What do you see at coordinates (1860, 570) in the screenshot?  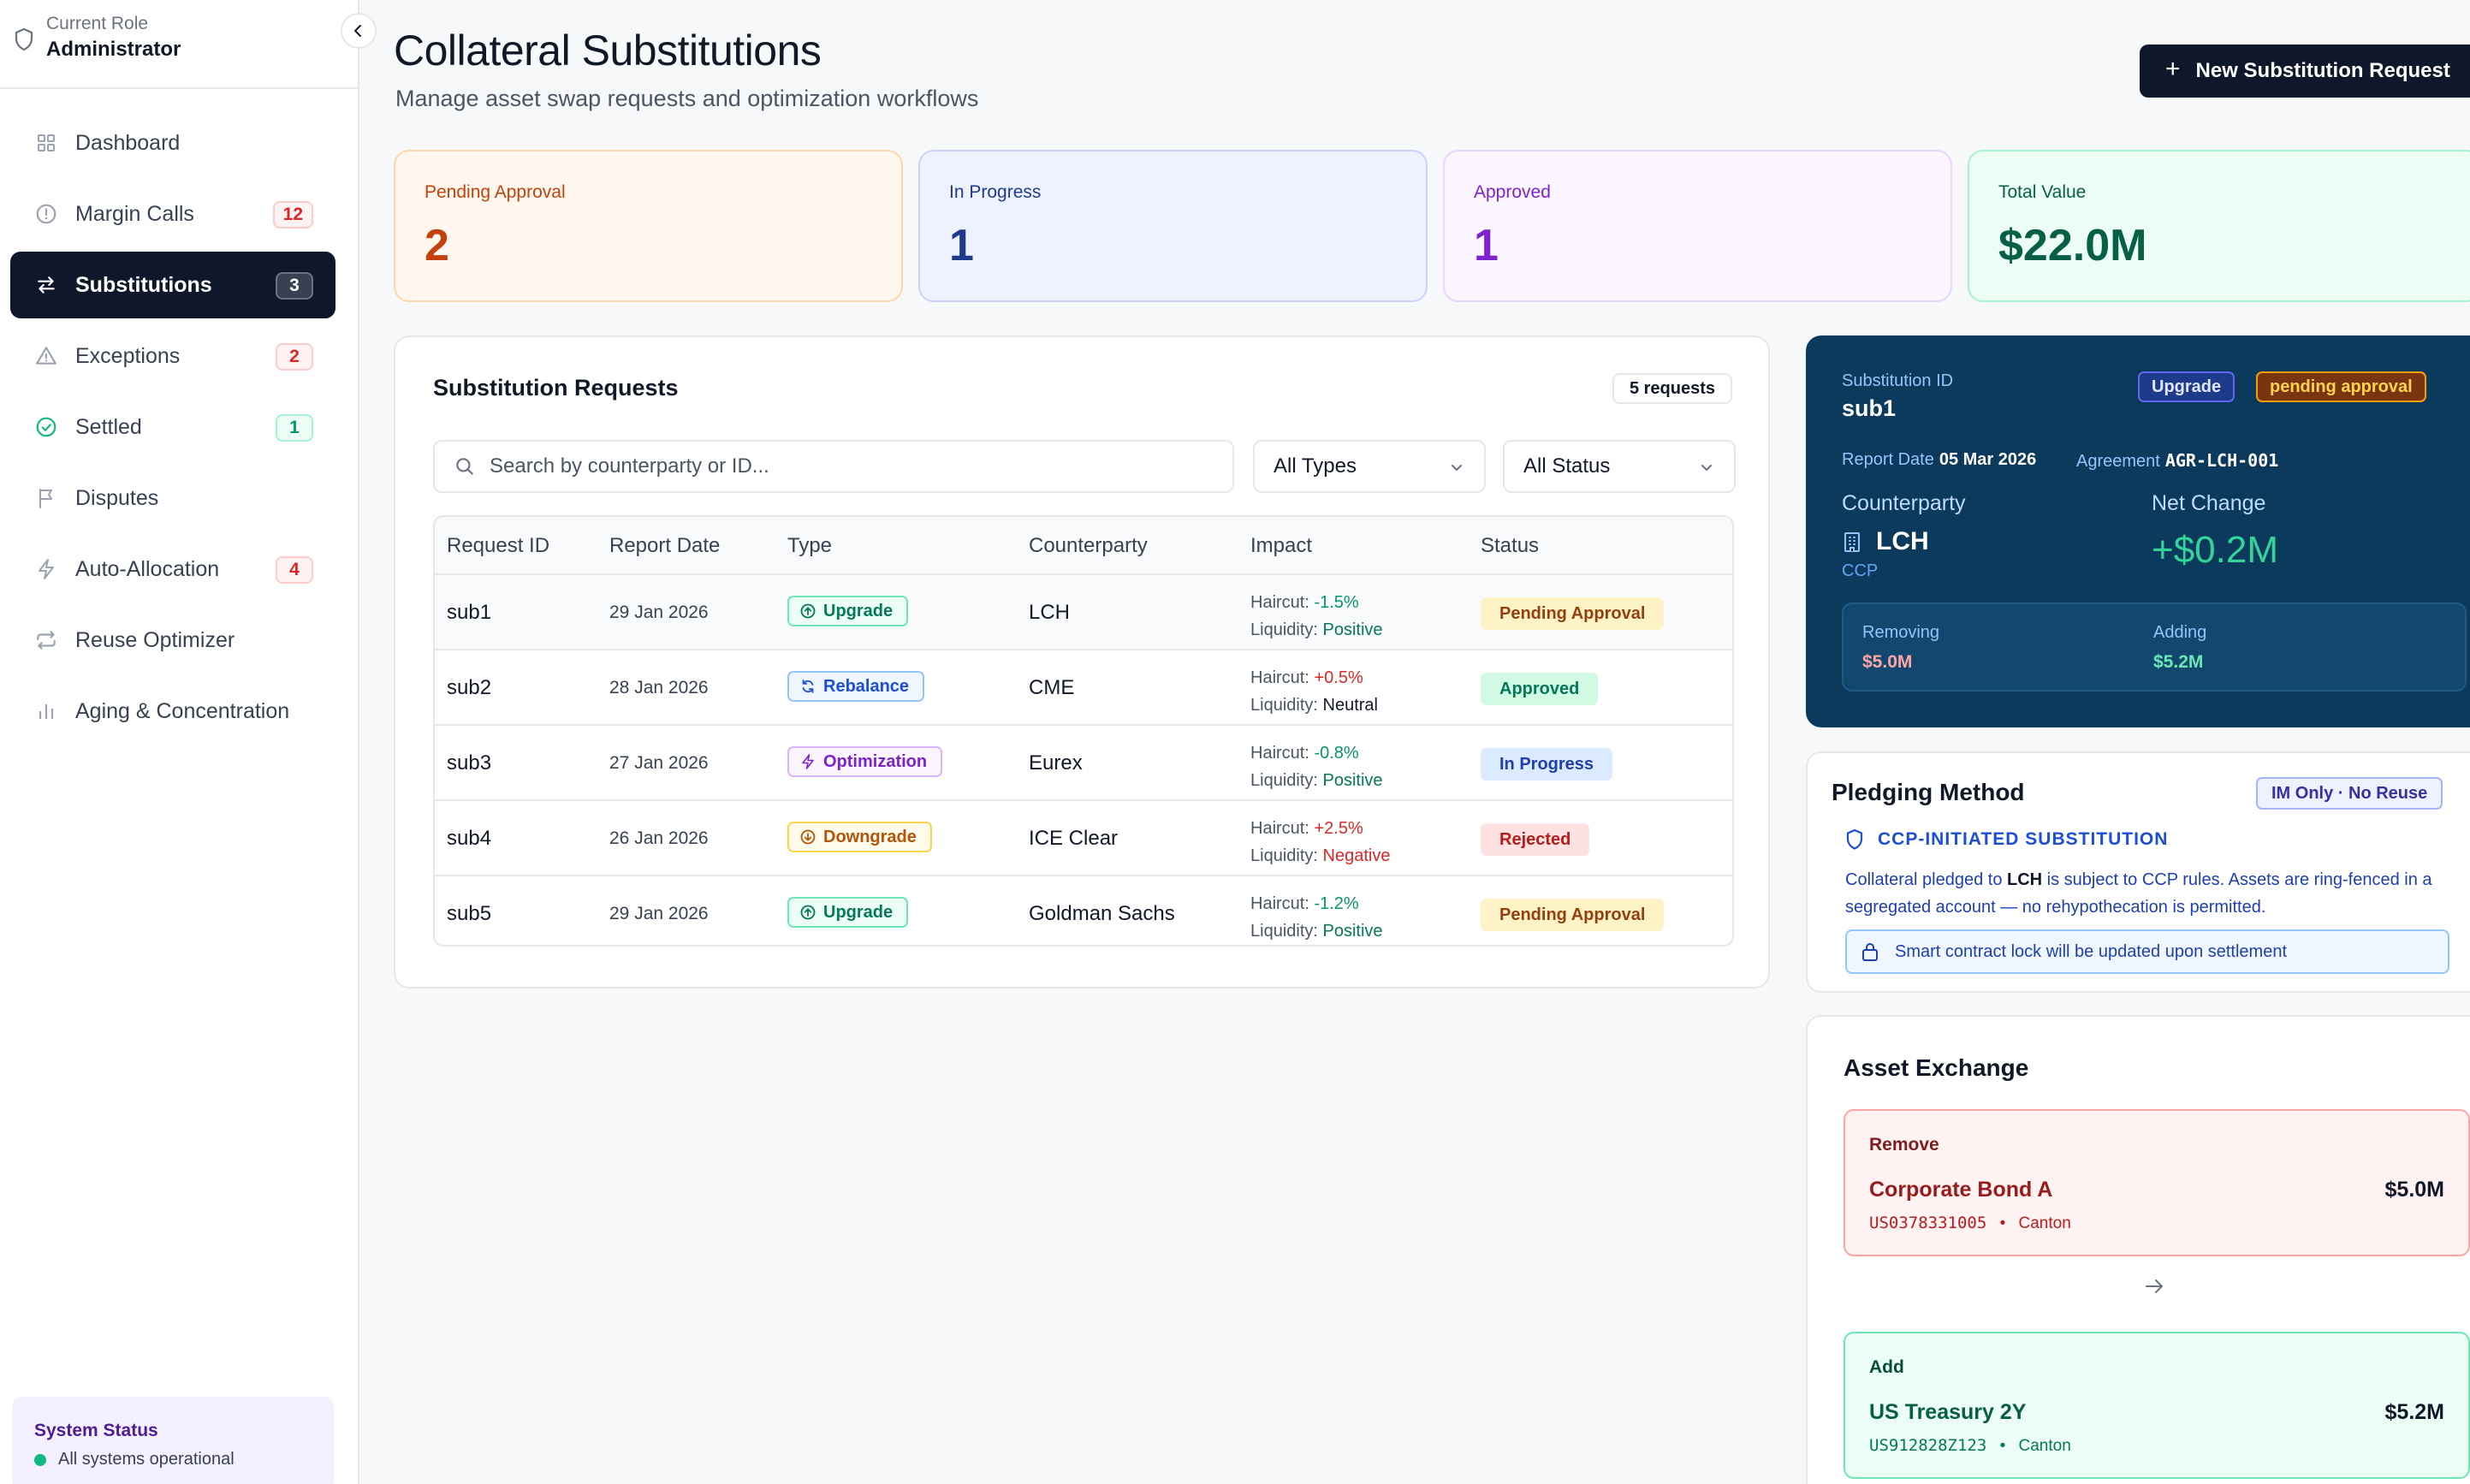 I see `counterparty-type: CCP` at bounding box center [1860, 570].